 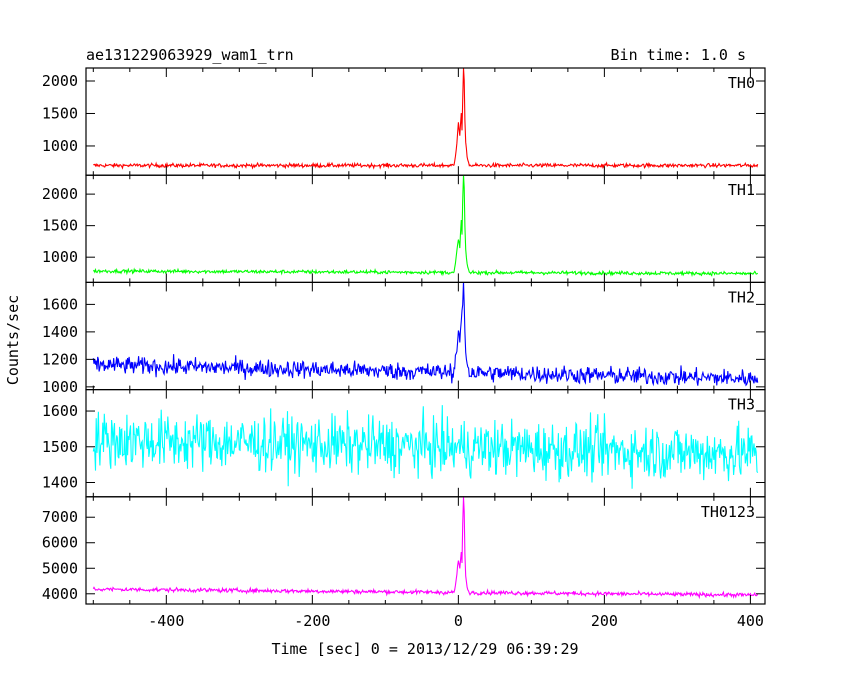 I want to click on panel-th3: 1400 1500 1600 TH3, so click(x=404, y=443).